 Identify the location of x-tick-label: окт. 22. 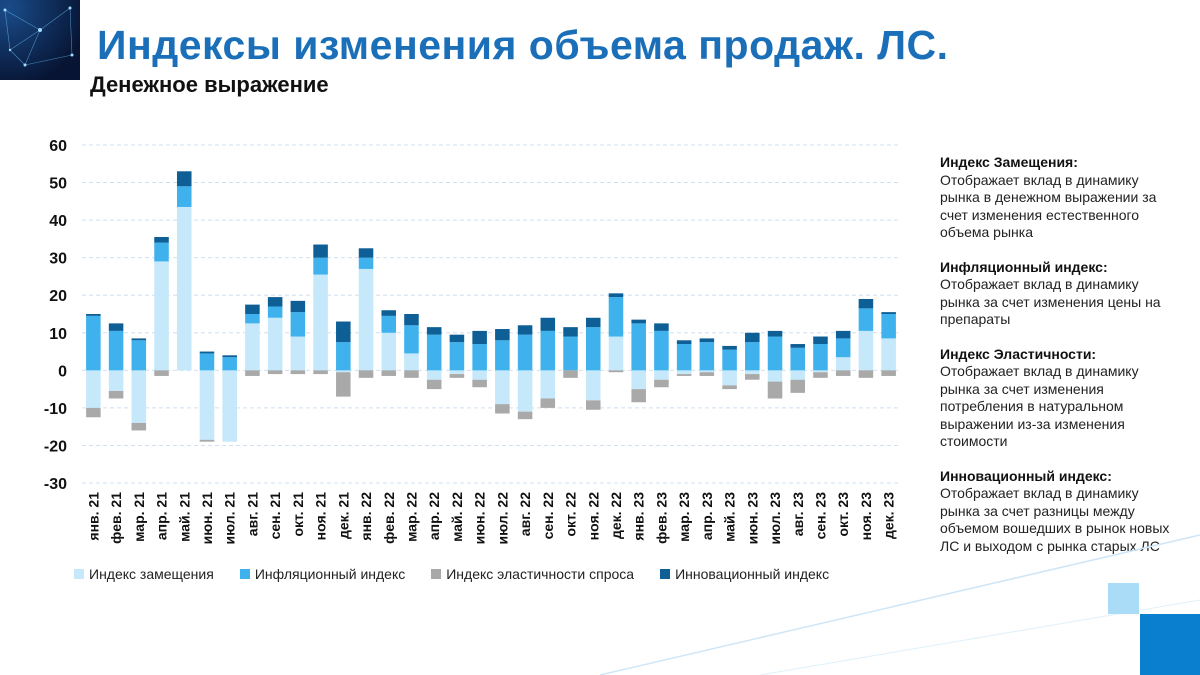
(571, 514).